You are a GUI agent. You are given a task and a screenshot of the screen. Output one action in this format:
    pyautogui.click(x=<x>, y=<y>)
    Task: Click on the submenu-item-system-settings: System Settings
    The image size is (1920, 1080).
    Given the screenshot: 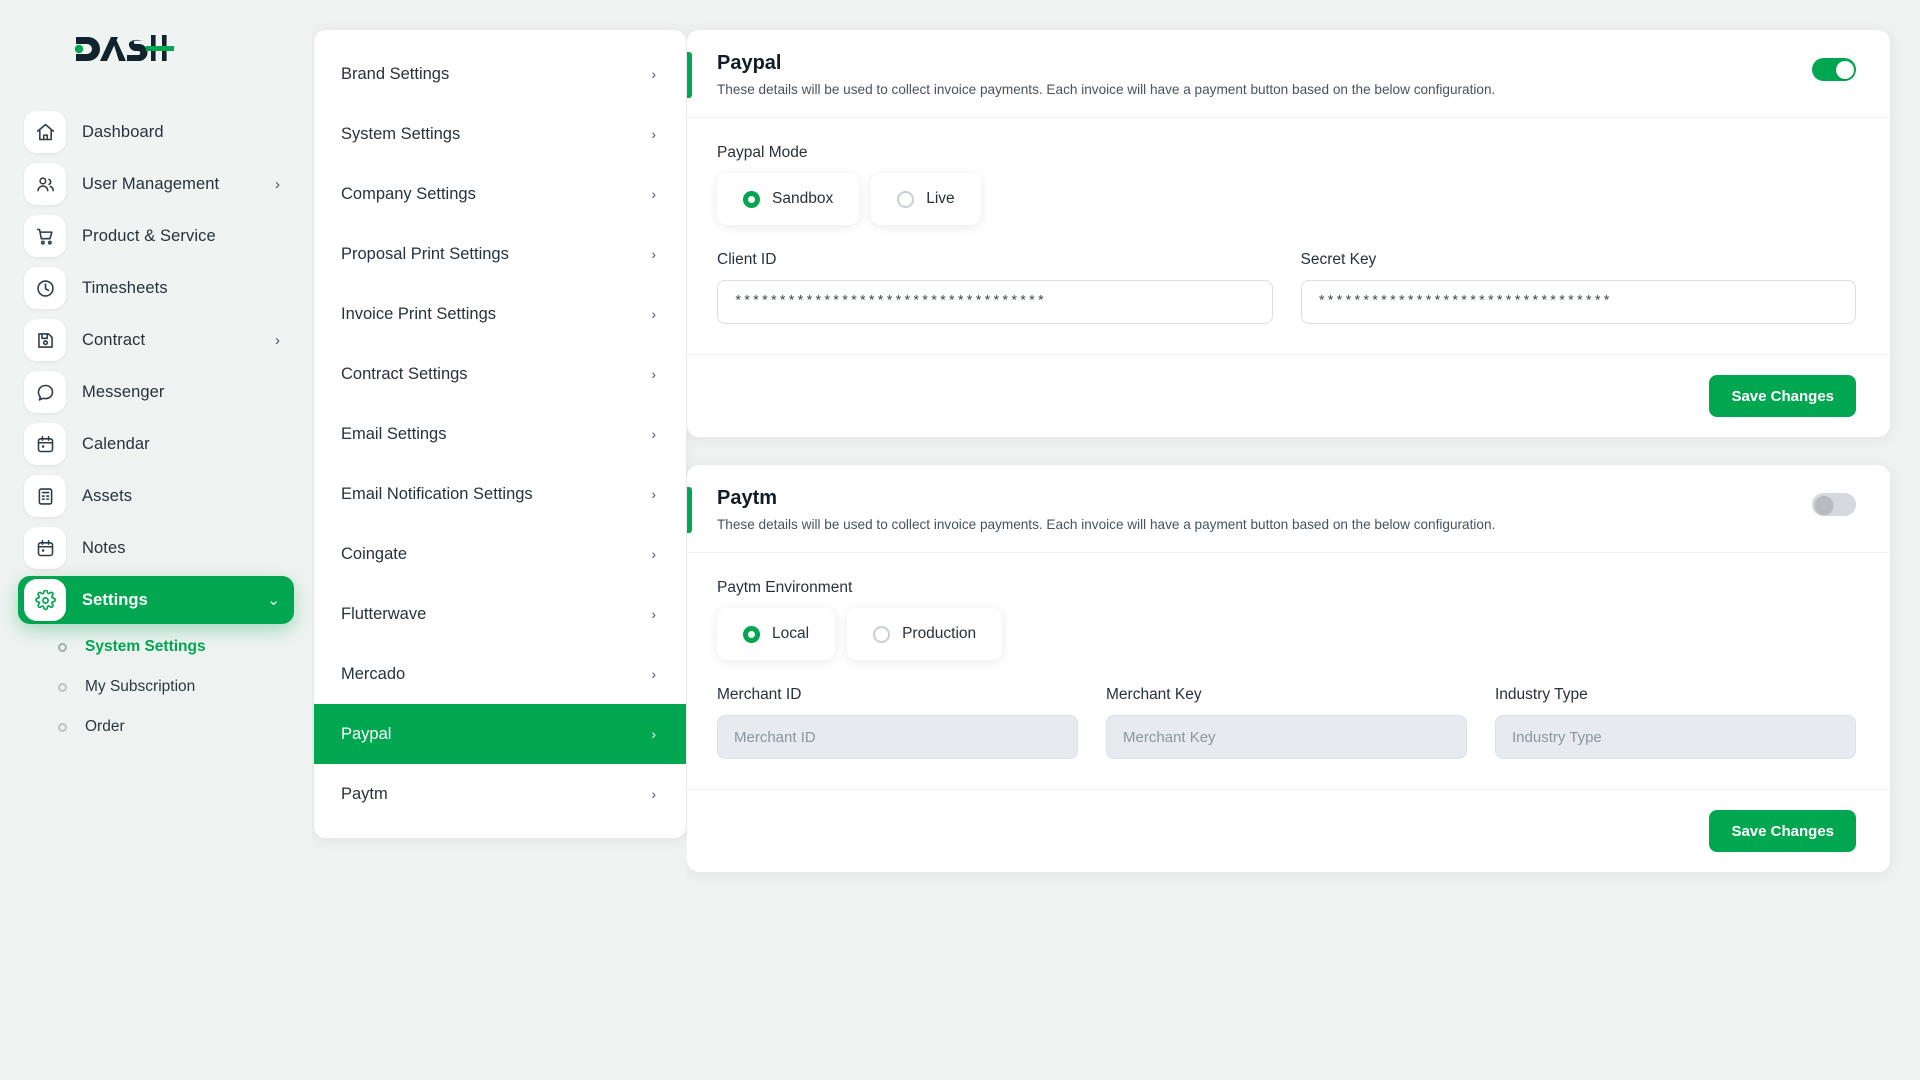 What is the action you would take?
    pyautogui.click(x=185, y=647)
    